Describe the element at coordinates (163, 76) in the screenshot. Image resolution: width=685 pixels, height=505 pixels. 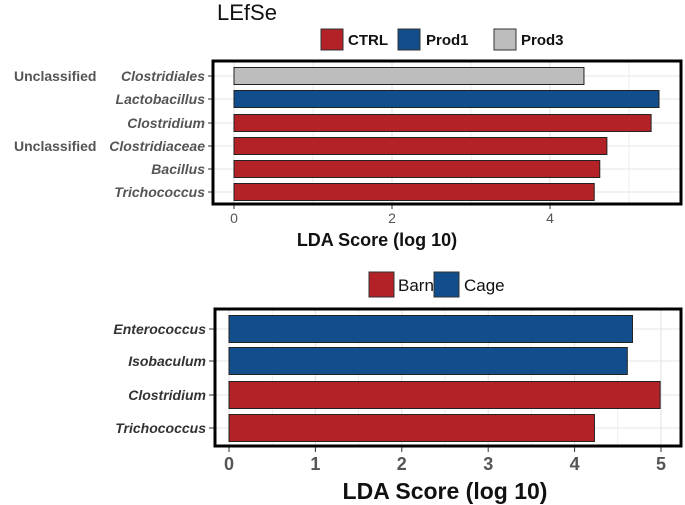
I see `y-tick-label: Clostridiales` at that location.